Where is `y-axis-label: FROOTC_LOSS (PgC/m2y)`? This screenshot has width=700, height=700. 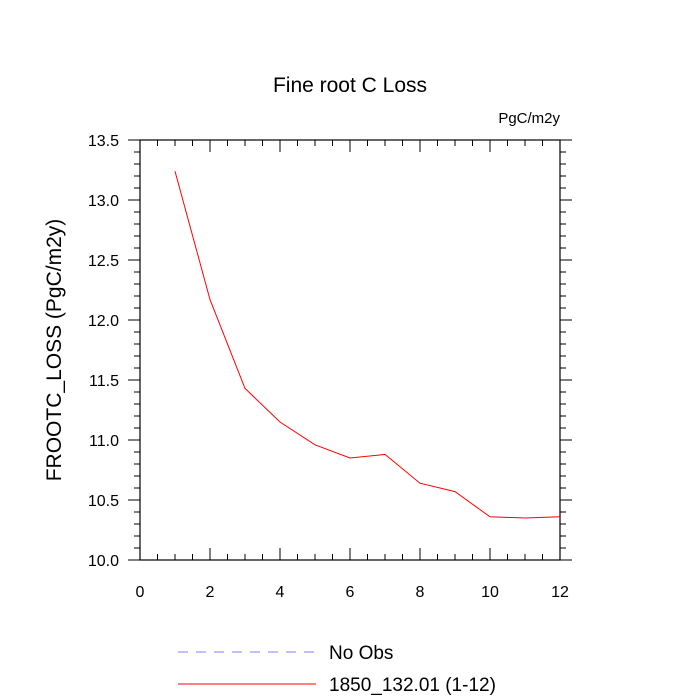 y-axis-label: FROOTC_LOSS (PgC/m2y) is located at coordinates (54, 350).